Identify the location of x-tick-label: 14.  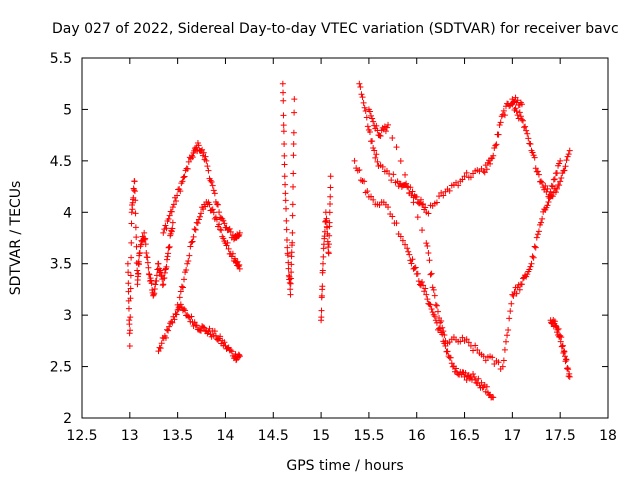
(226, 436).